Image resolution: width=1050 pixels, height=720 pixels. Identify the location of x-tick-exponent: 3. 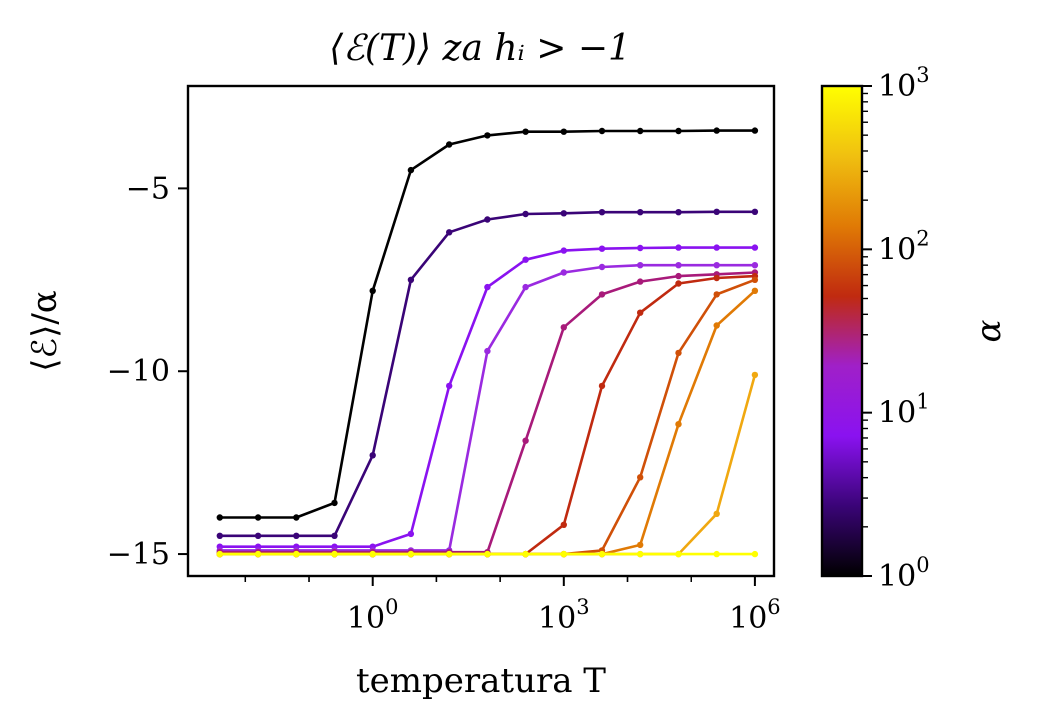
(582, 607).